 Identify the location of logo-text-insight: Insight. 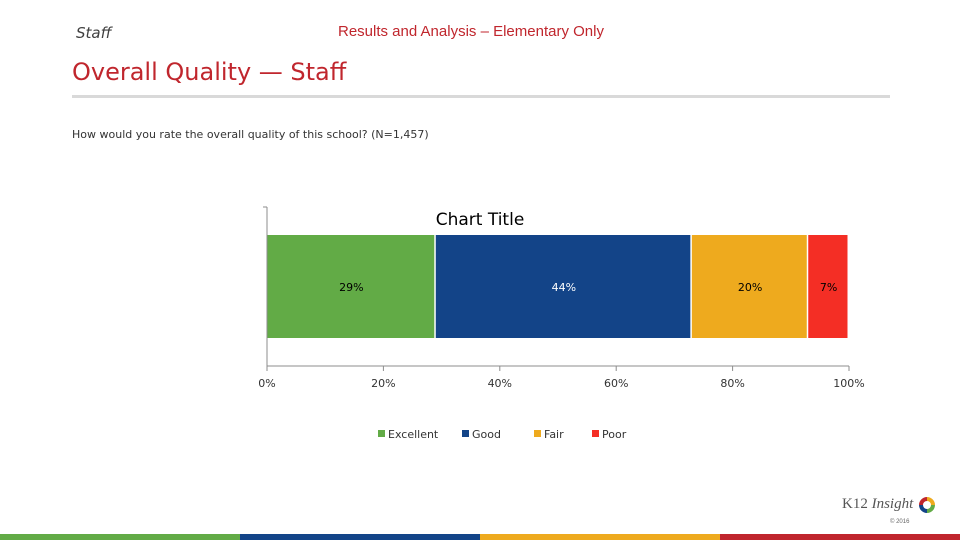
(892, 504).